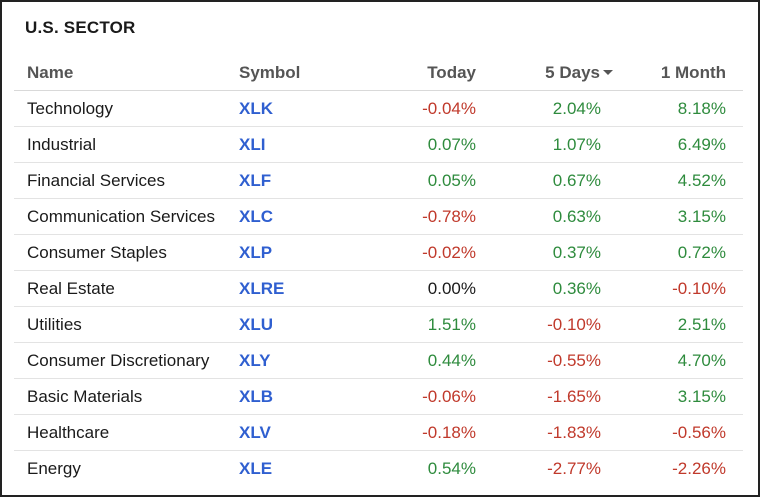 The image size is (760, 497). Describe the element at coordinates (576, 180) in the screenshot. I see `five-day-change: 0.67%` at that location.